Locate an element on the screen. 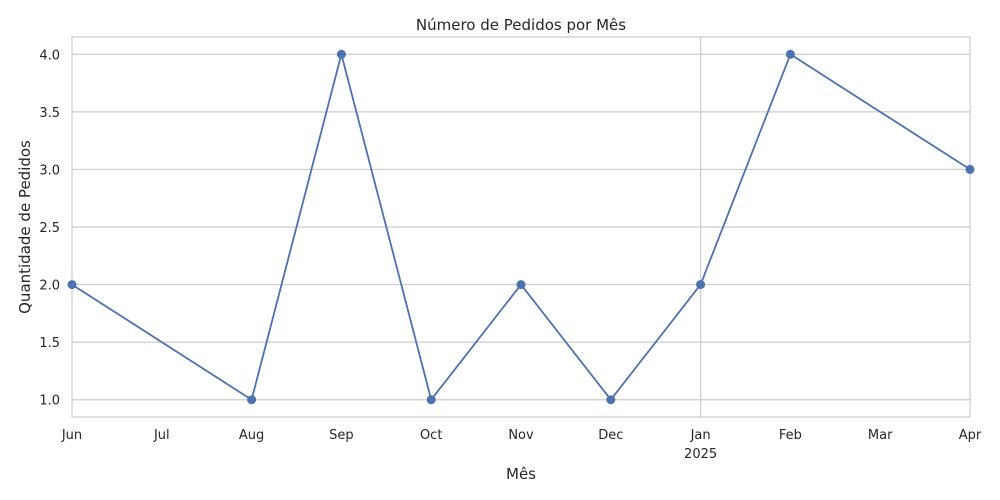  chart-title: Número de Pedidos por Mês is located at coordinates (521, 25).